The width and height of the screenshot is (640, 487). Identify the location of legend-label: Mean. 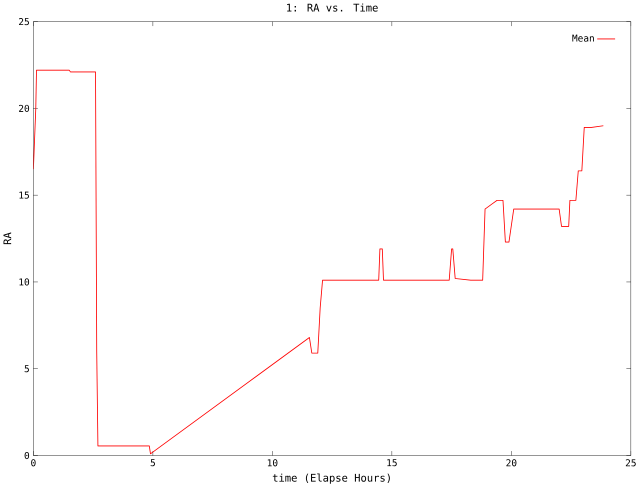
(583, 38).